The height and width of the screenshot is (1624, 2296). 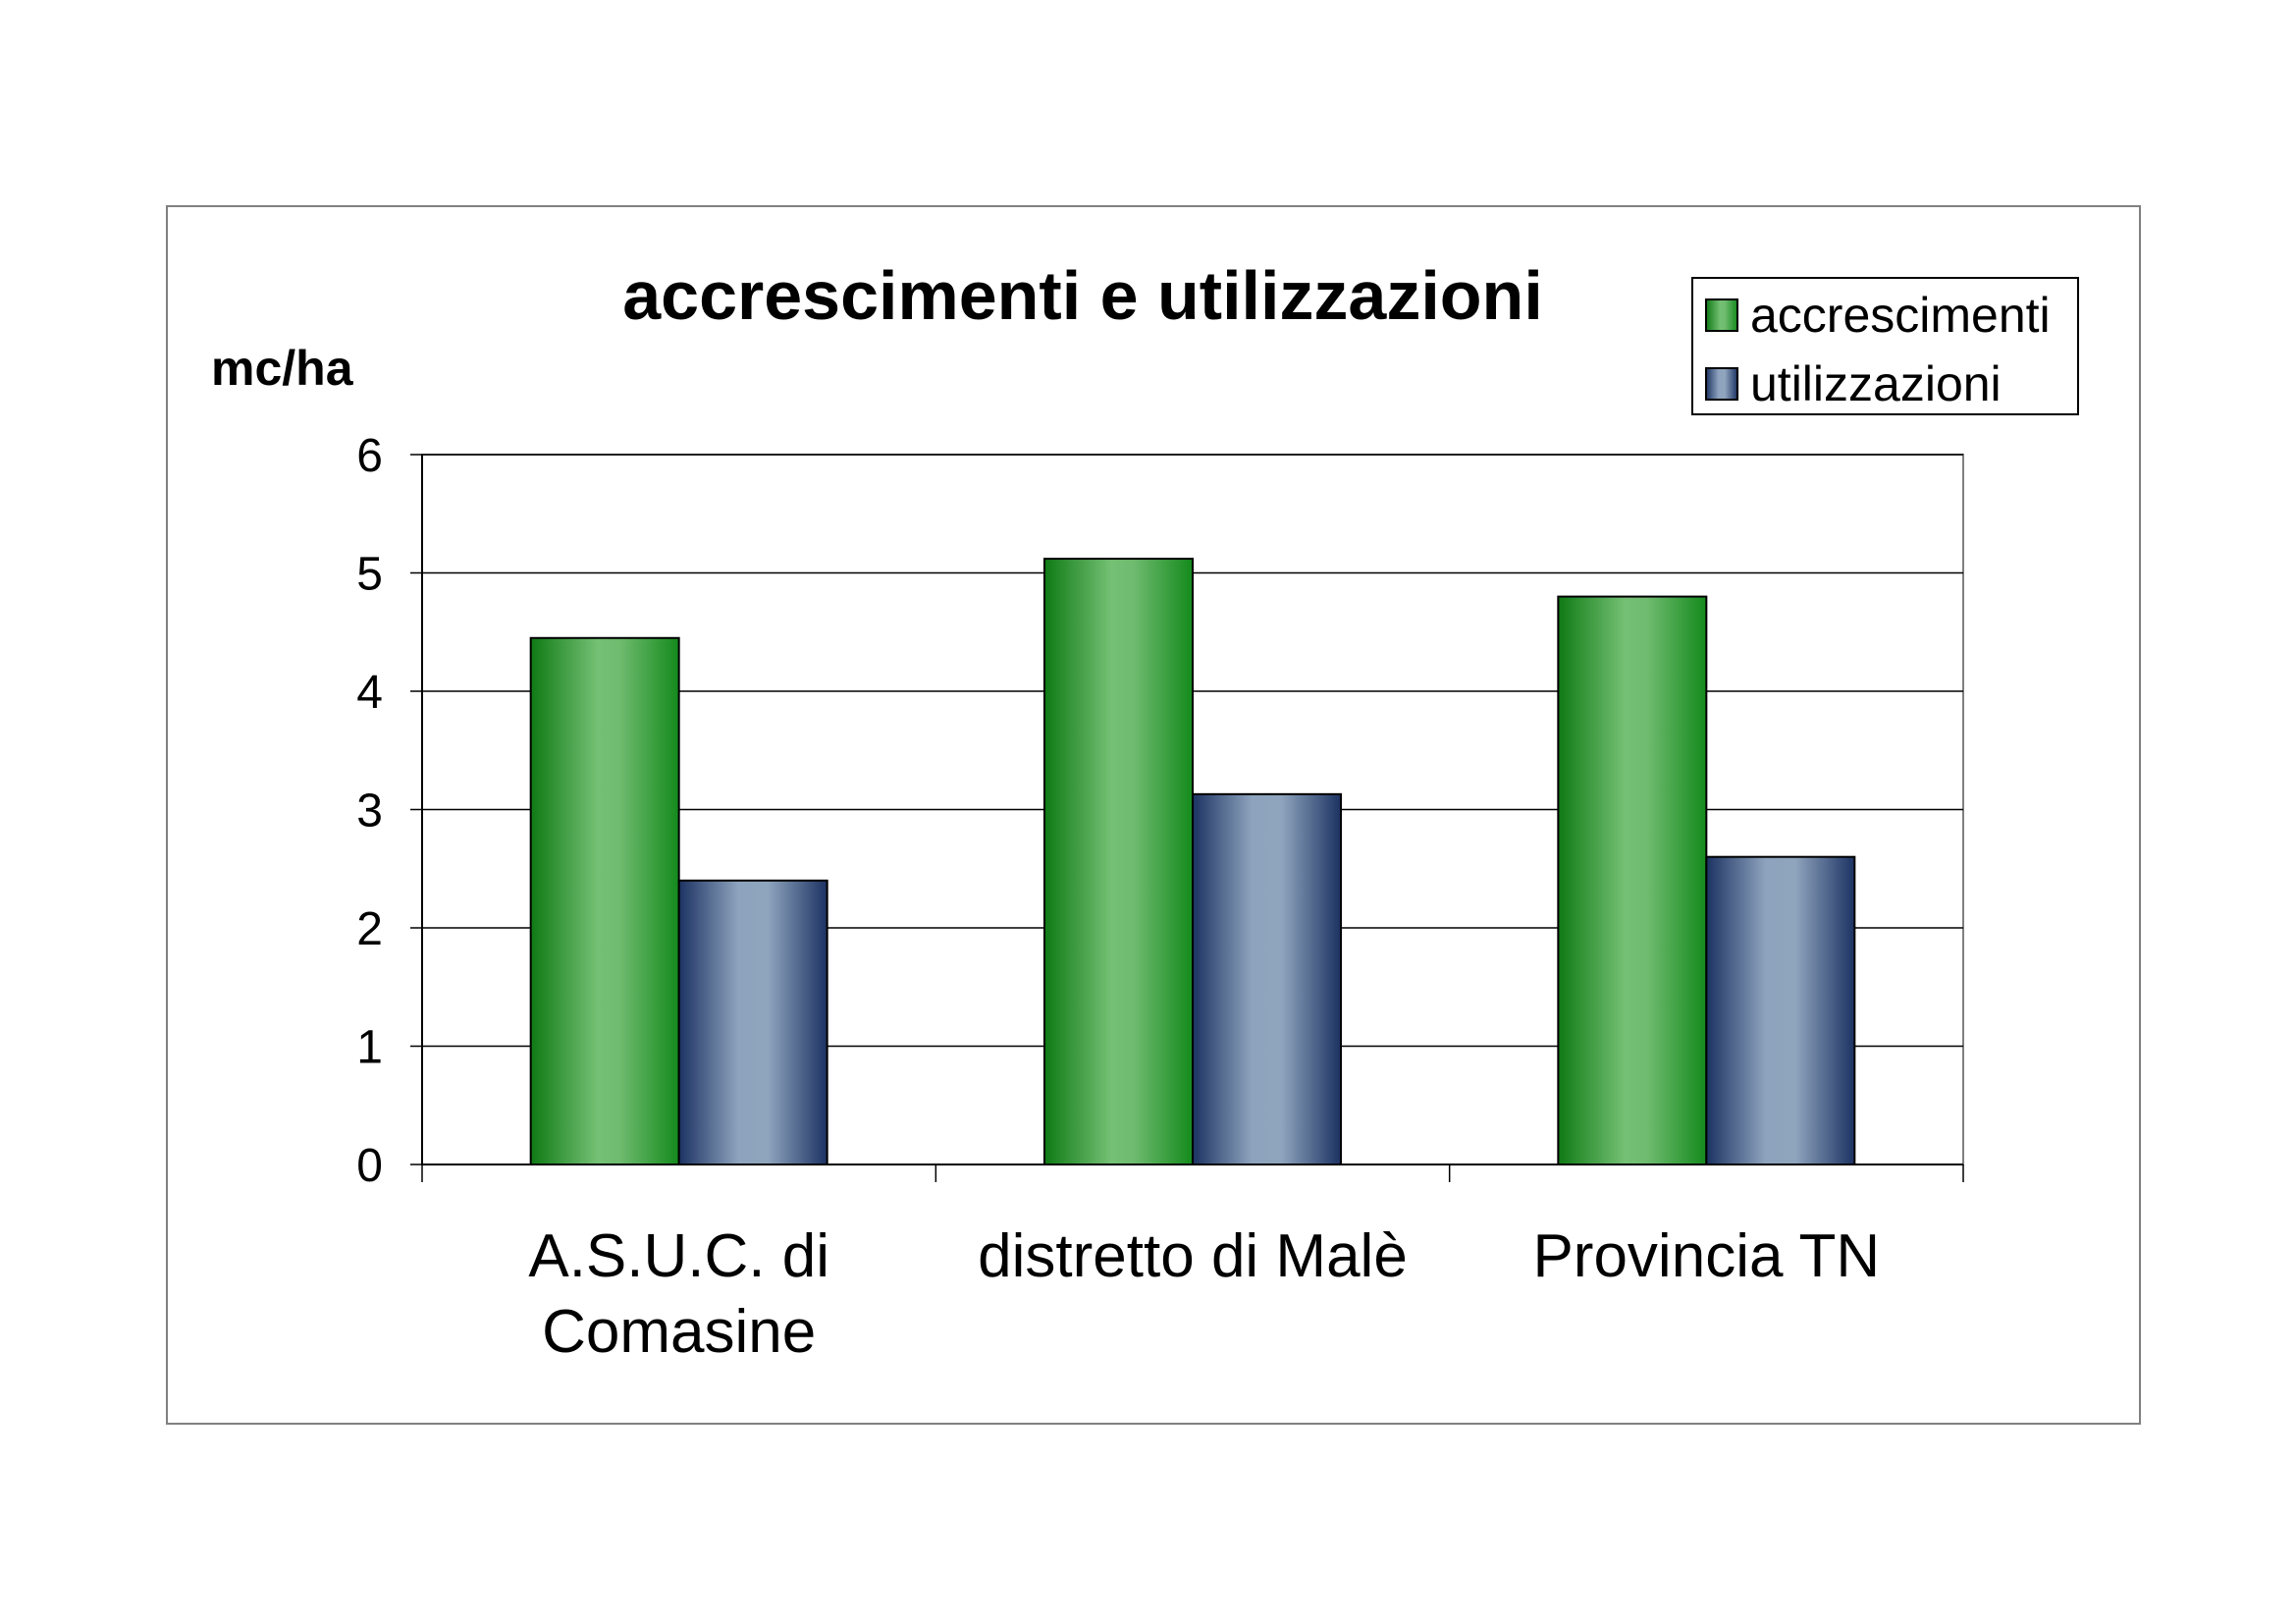 I want to click on x-category-label: Comasine, so click(x=679, y=1332).